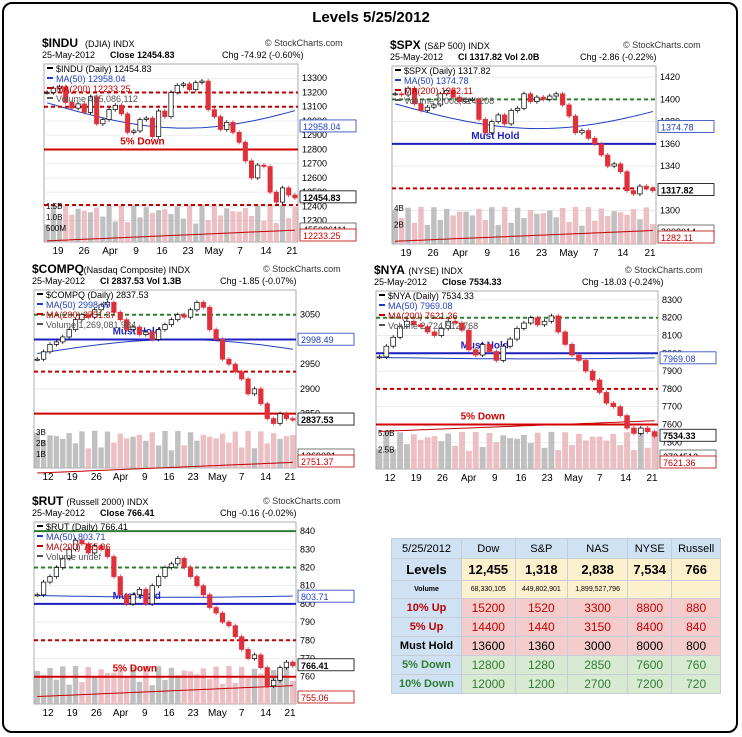  What do you see at coordinates (136, 251) in the screenshot?
I see `x-tick-label: 9` at bounding box center [136, 251].